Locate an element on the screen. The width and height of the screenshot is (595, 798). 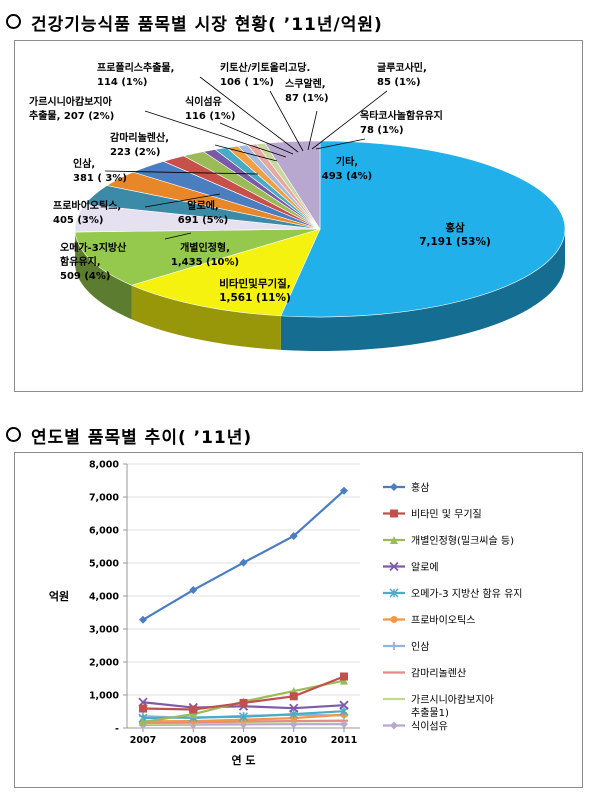
y-tick-label: 8,000 is located at coordinates (104, 465).